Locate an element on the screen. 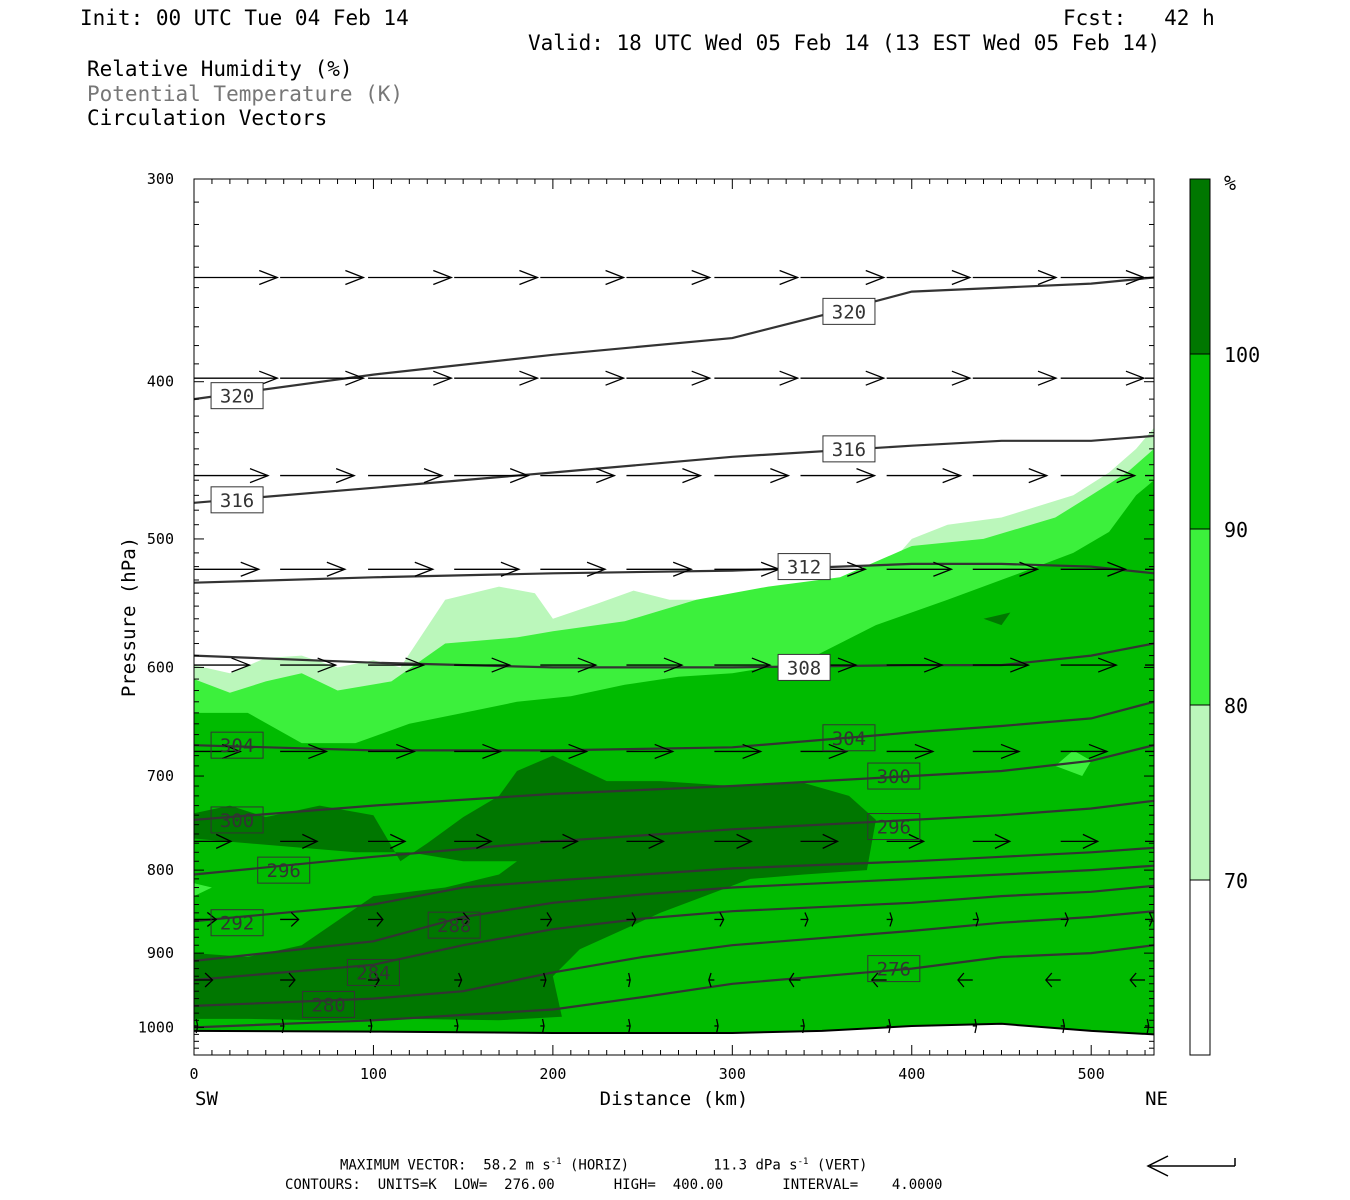  y-tick-label: 600 is located at coordinates (160, 667).